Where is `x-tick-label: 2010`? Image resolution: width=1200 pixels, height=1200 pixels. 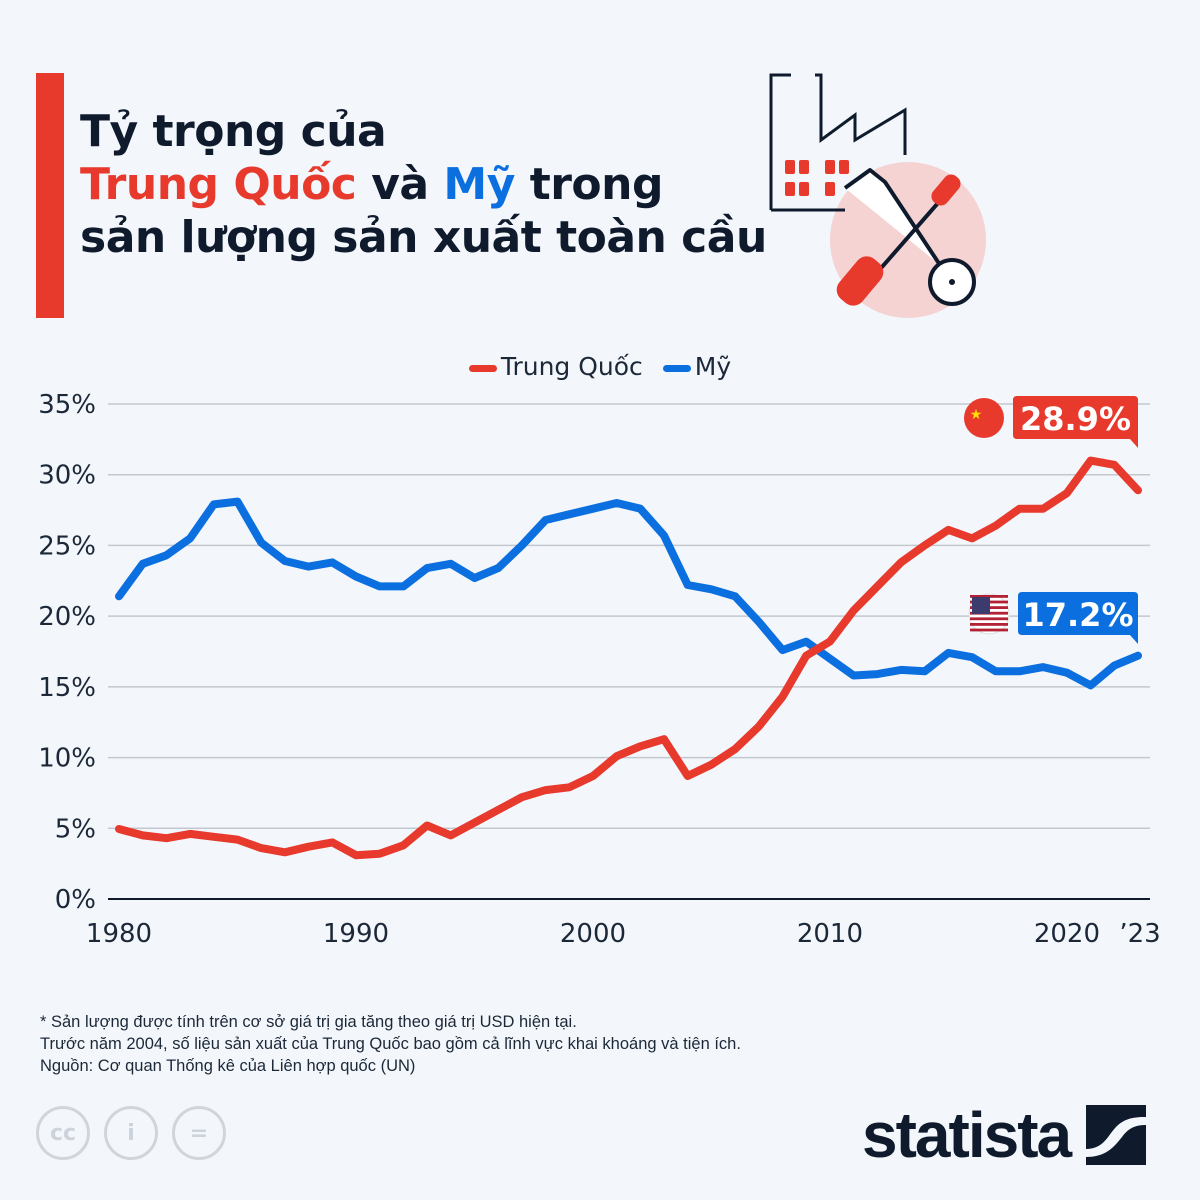 x-tick-label: 2010 is located at coordinates (830, 934).